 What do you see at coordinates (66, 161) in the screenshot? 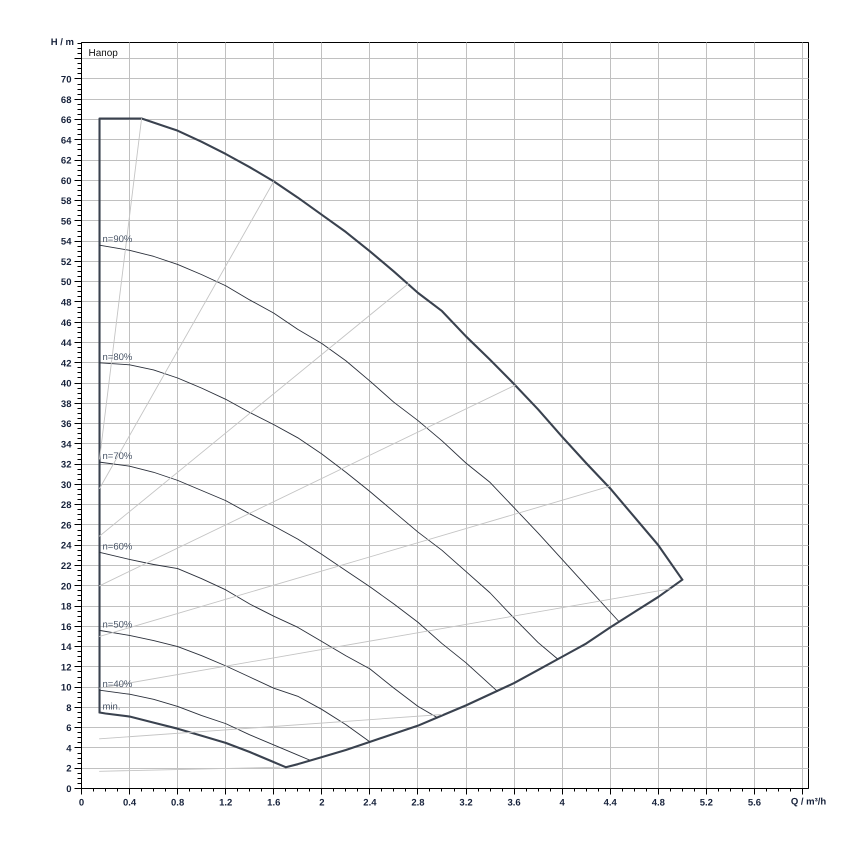
I see `y-tick-label: 62` at bounding box center [66, 161].